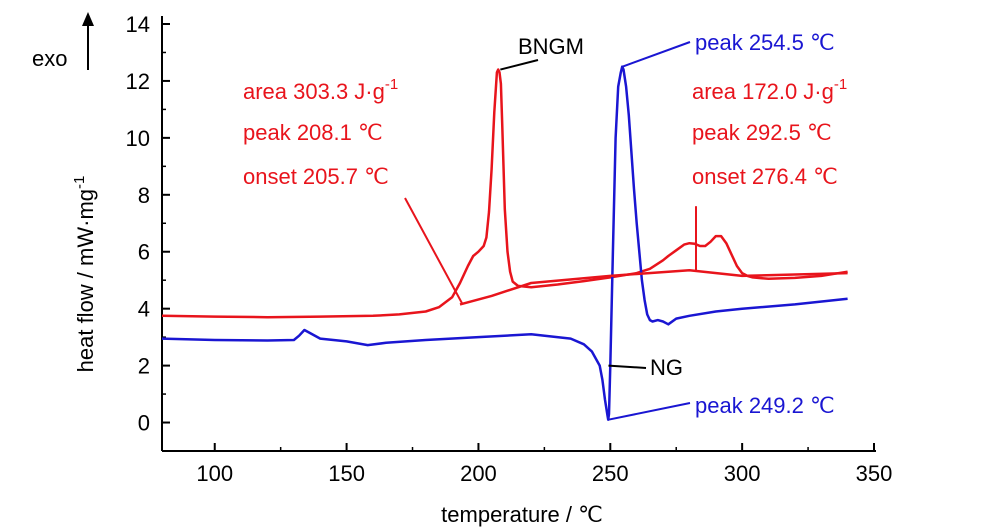  Describe the element at coordinates (49, 58) in the screenshot. I see `exo-label: exo` at that location.